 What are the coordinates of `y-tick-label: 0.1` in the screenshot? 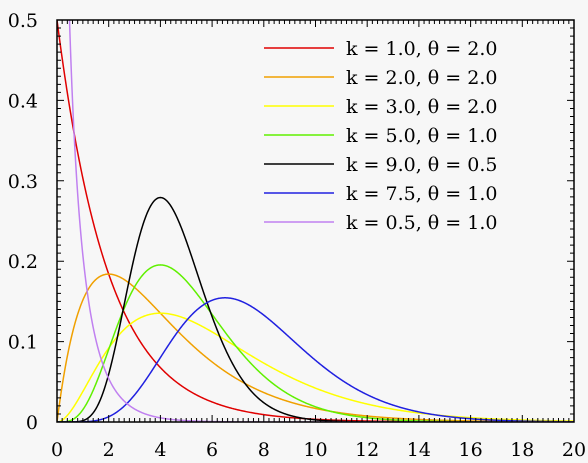 It's located at (23, 343).